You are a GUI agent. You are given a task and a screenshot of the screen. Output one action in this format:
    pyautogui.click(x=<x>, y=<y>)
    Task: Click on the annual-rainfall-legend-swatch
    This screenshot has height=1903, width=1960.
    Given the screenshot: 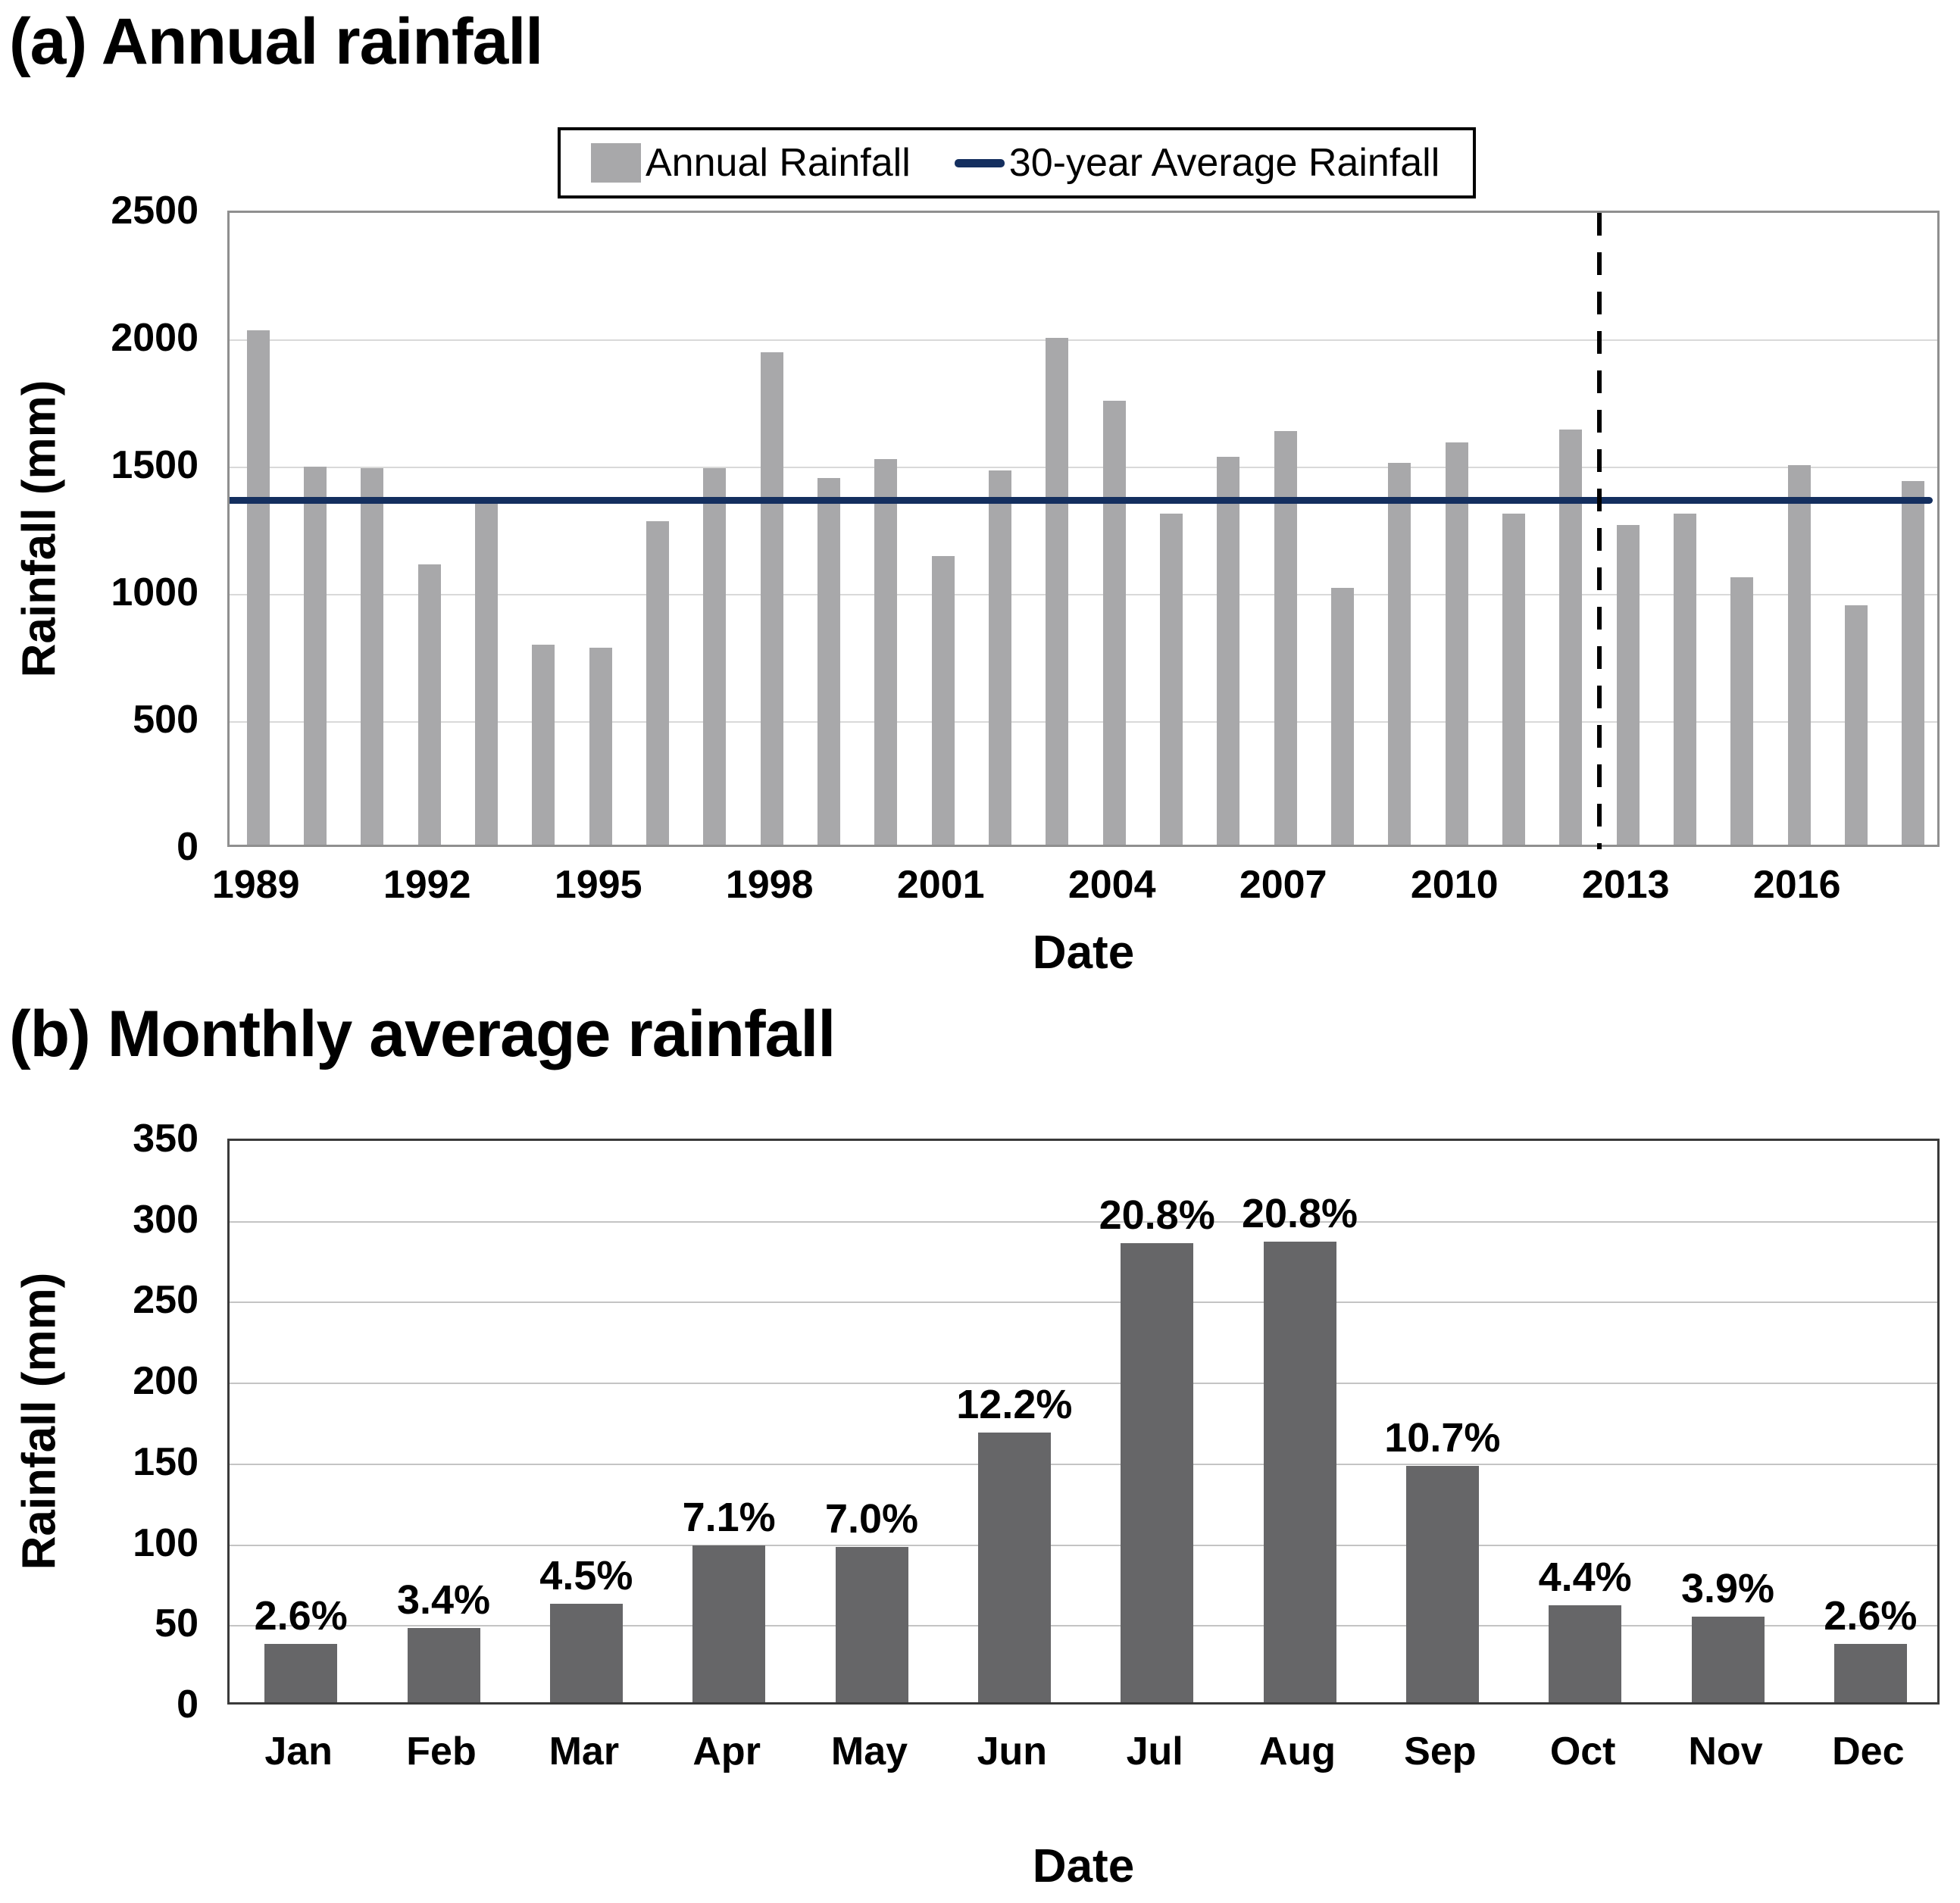 What is the action you would take?
    pyautogui.click(x=616, y=163)
    